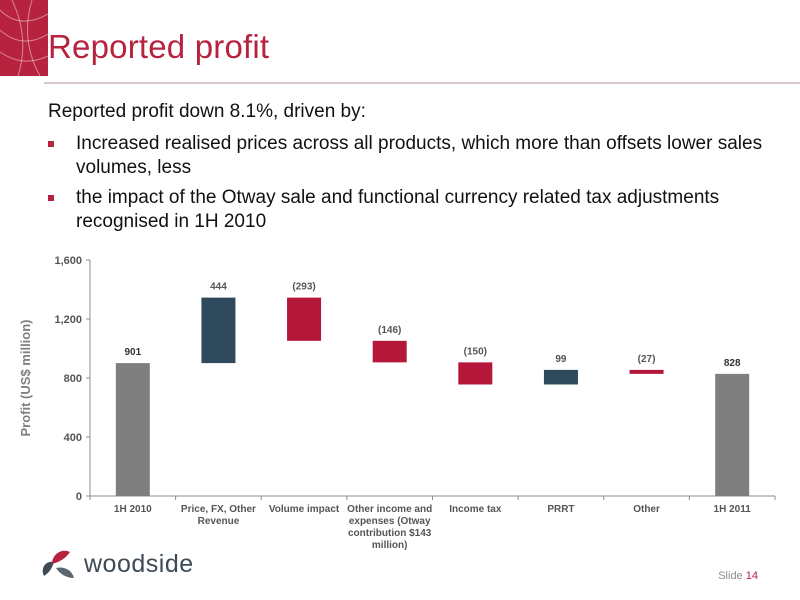 This screenshot has width=800, height=600. What do you see at coordinates (422, 83) in the screenshot?
I see `title-divider` at bounding box center [422, 83].